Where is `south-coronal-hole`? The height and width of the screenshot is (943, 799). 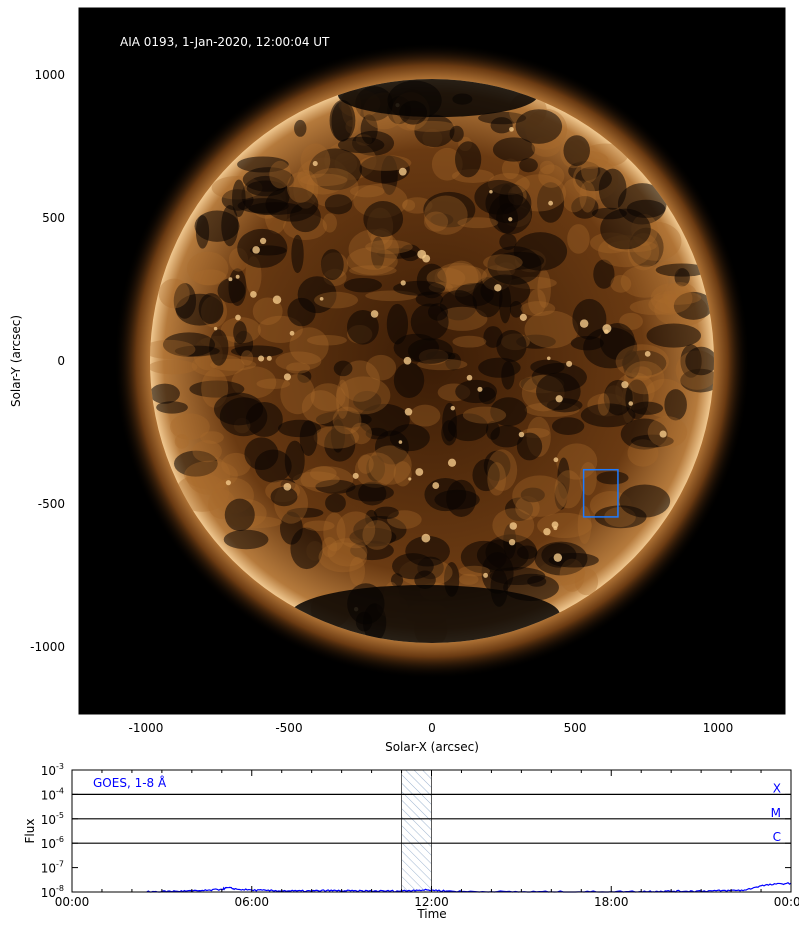
south-coronal-hole is located at coordinates (425, 614).